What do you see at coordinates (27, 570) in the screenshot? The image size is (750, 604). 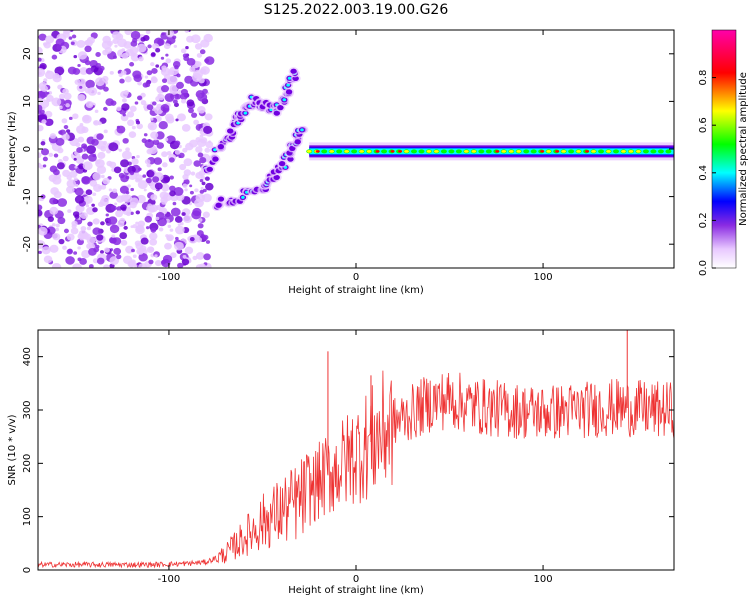 I see `snr-y-tick-label: 0` at bounding box center [27, 570].